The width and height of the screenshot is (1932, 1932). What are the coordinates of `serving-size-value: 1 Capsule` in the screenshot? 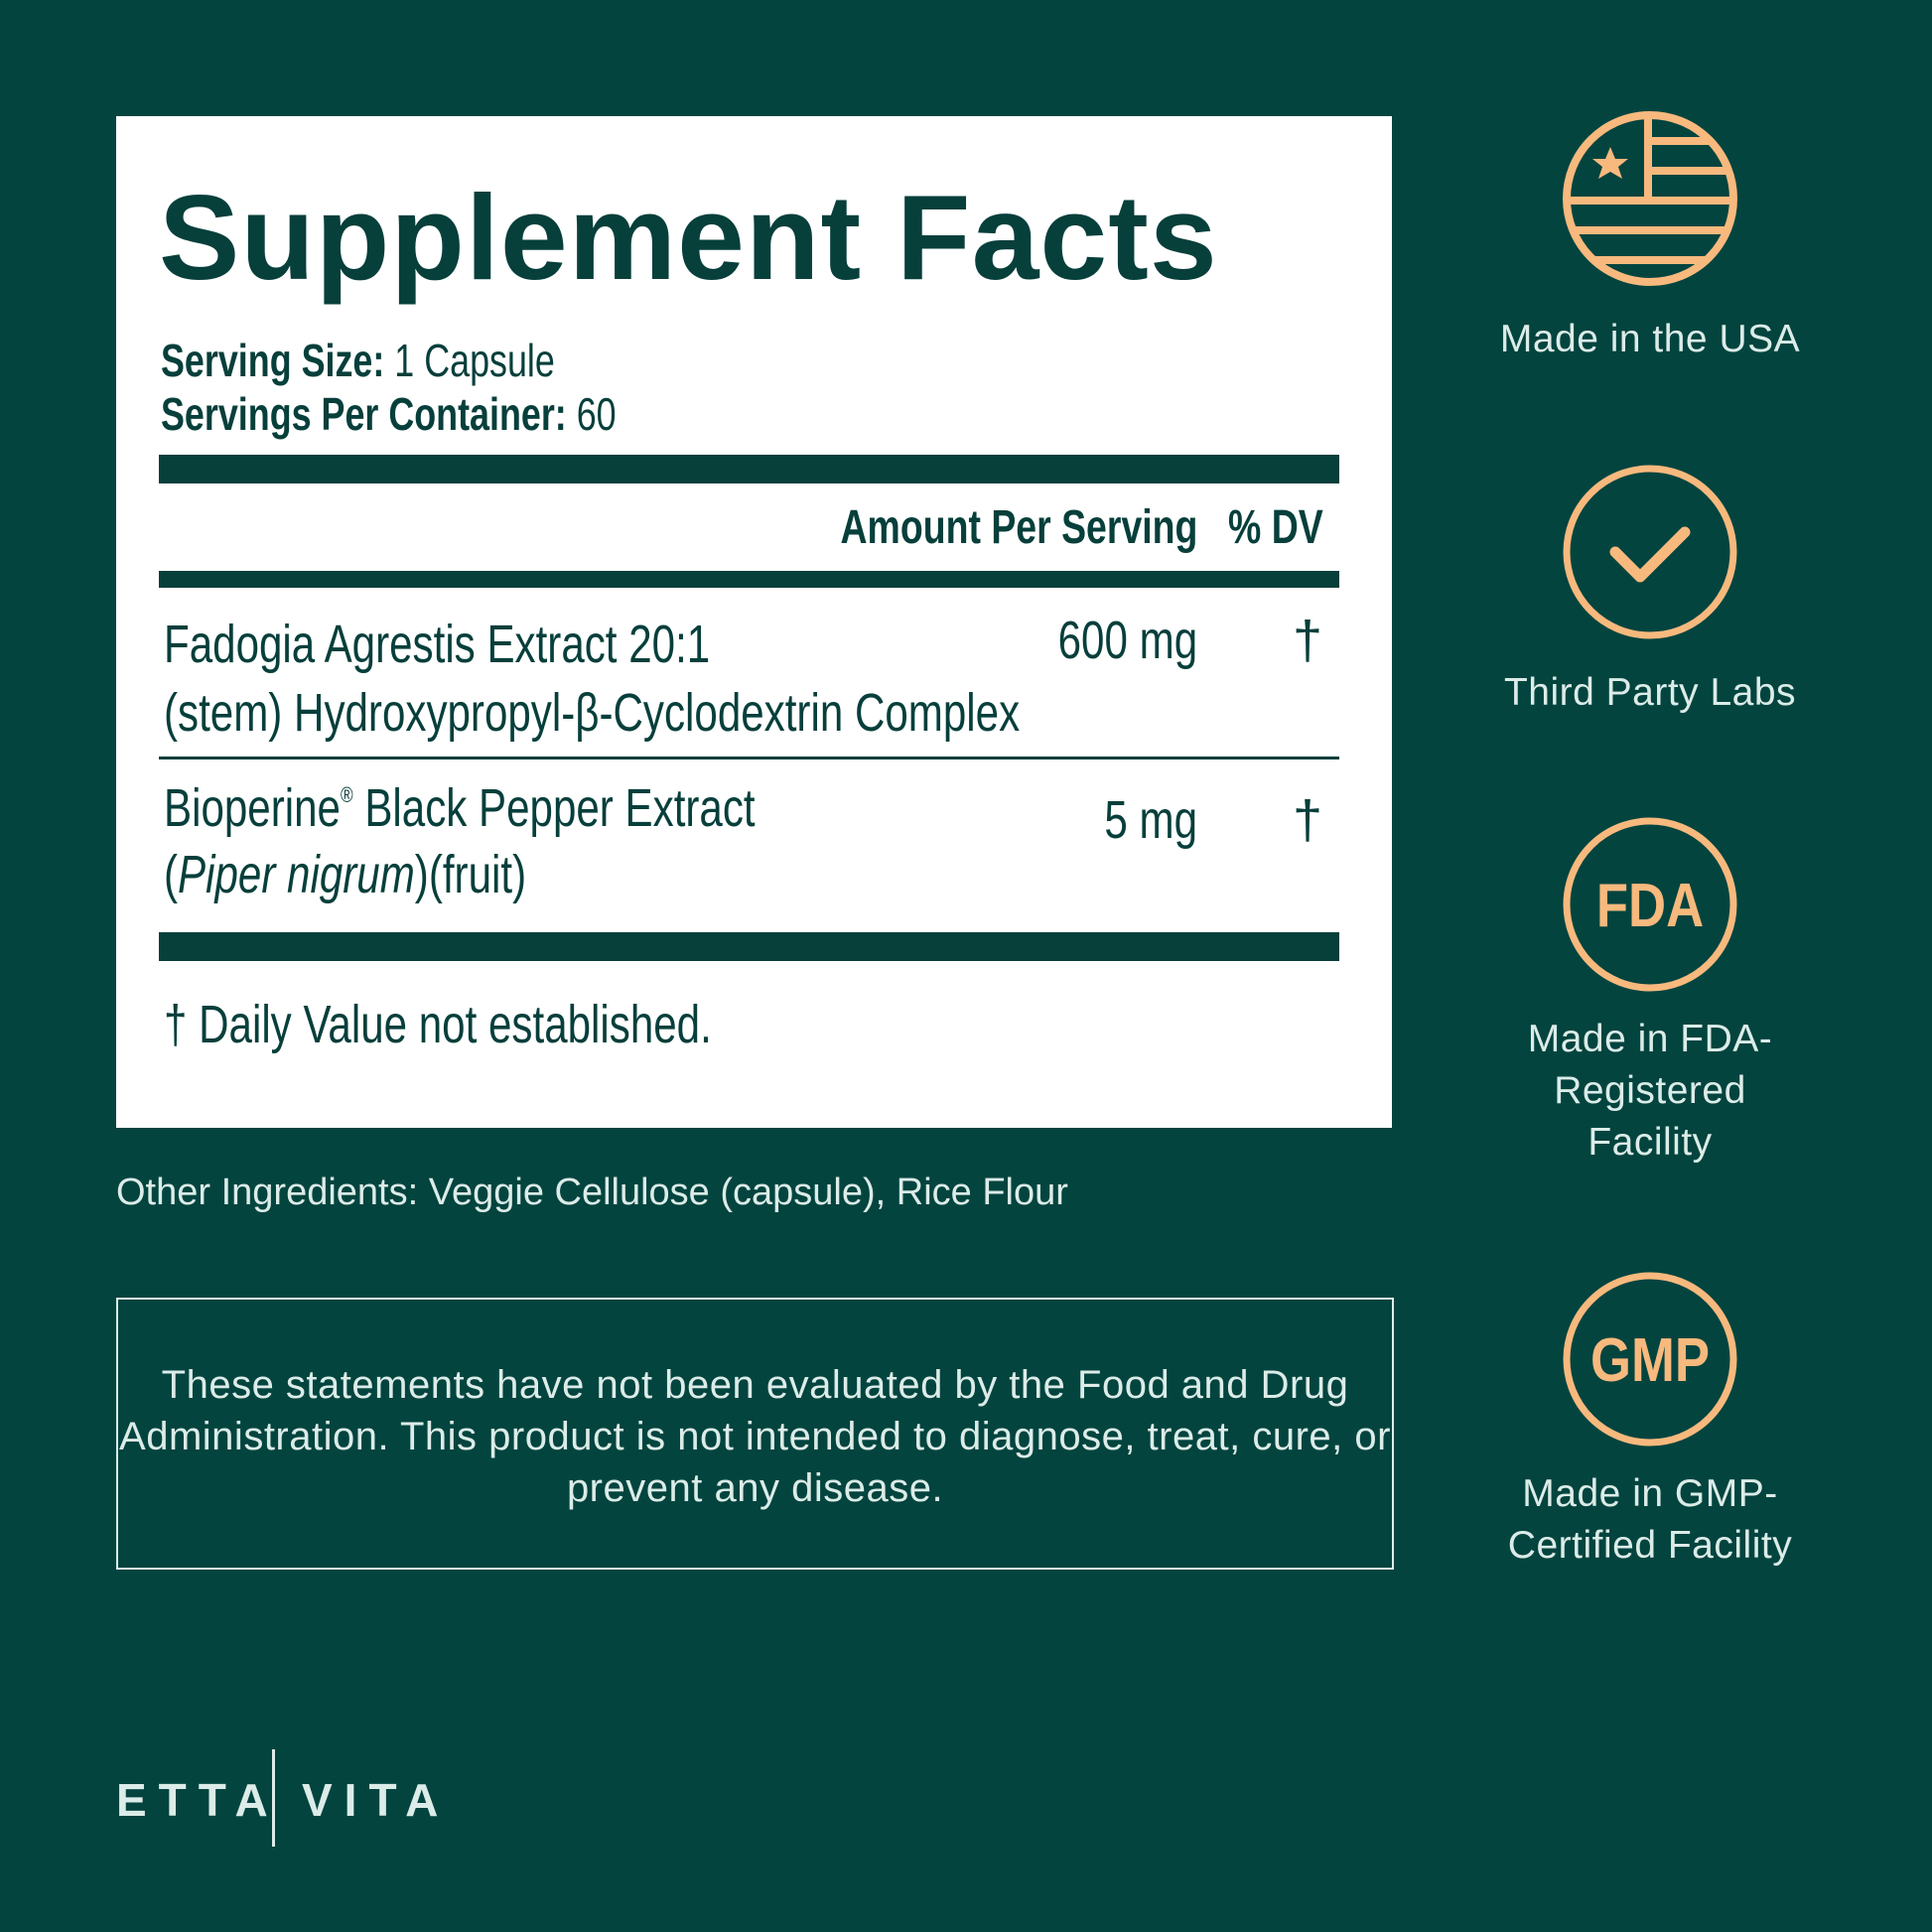 It's located at (474, 361).